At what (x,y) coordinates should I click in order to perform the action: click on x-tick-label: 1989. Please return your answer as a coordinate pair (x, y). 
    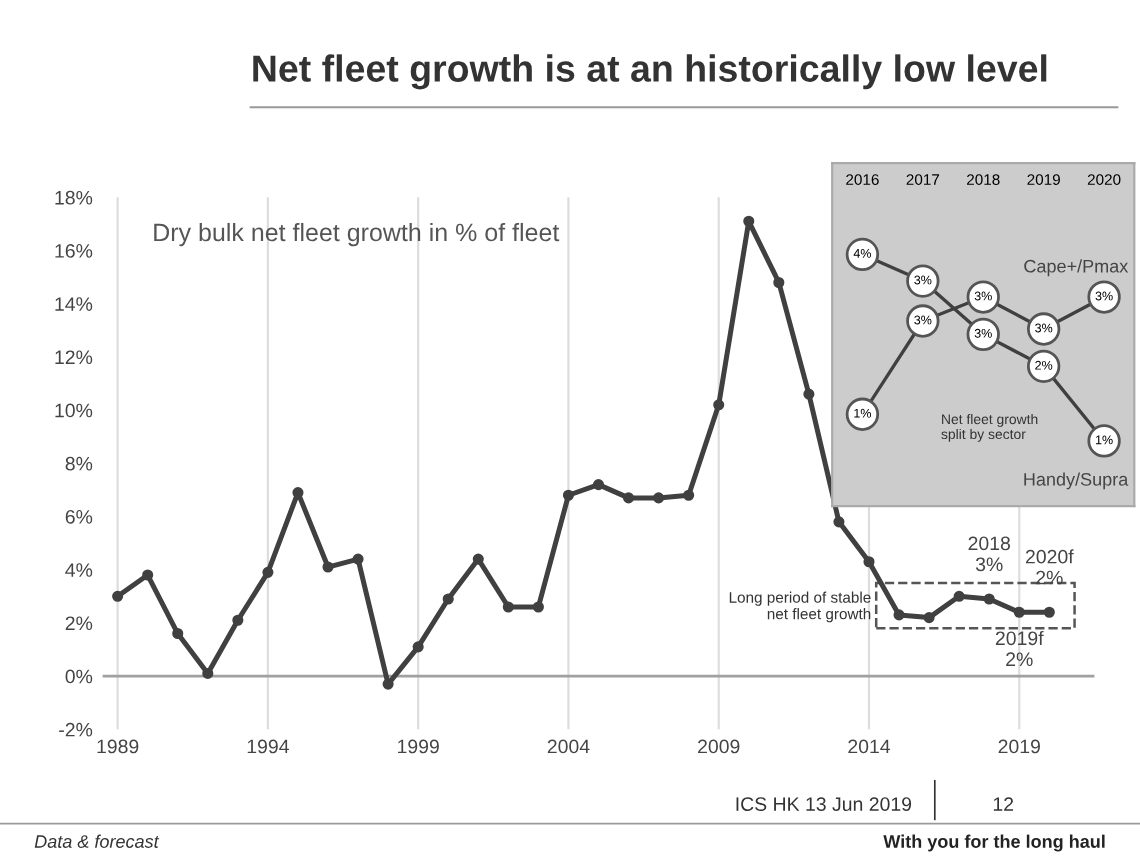
    Looking at the image, I should click on (118, 746).